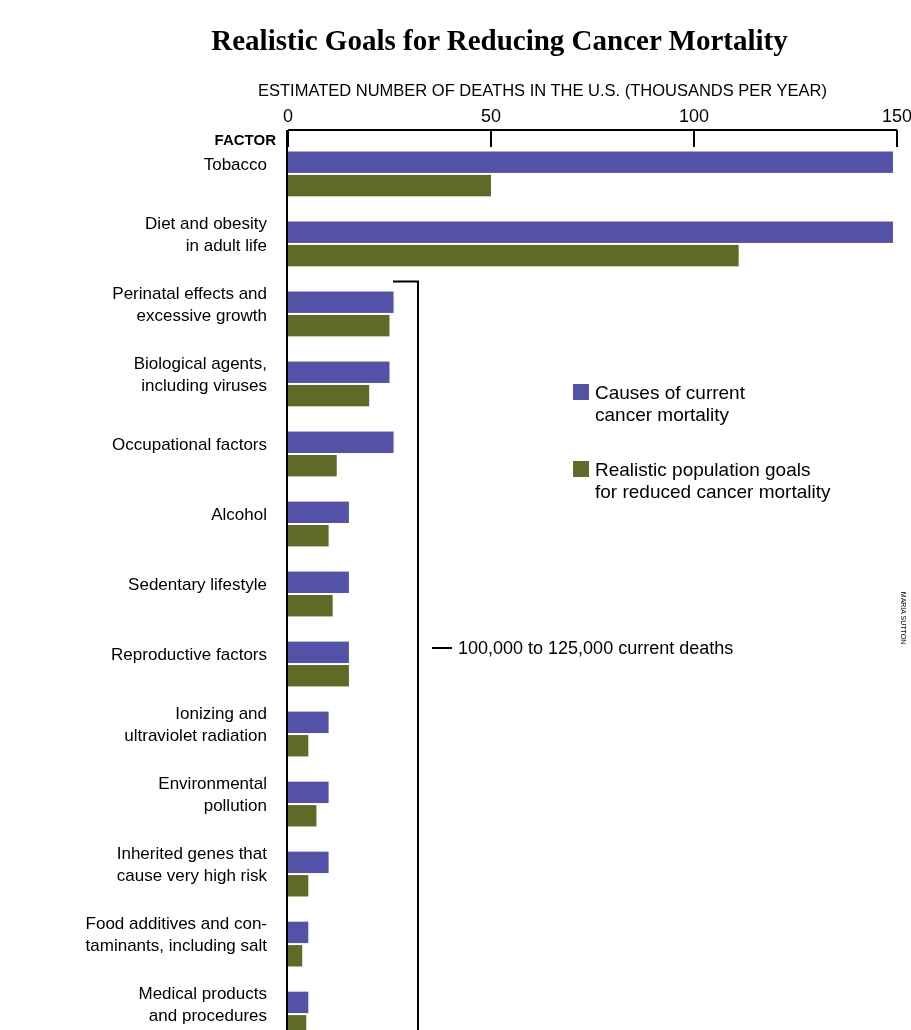 The width and height of the screenshot is (911, 1030). I want to click on y-tick-label: Environmental pollution, so click(212, 795).